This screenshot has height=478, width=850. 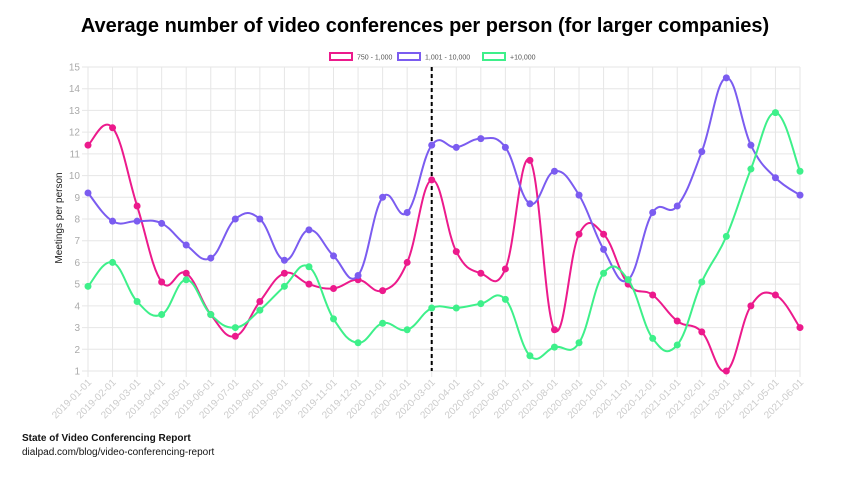 What do you see at coordinates (77, 306) in the screenshot?
I see `y-tick-label: 4` at bounding box center [77, 306].